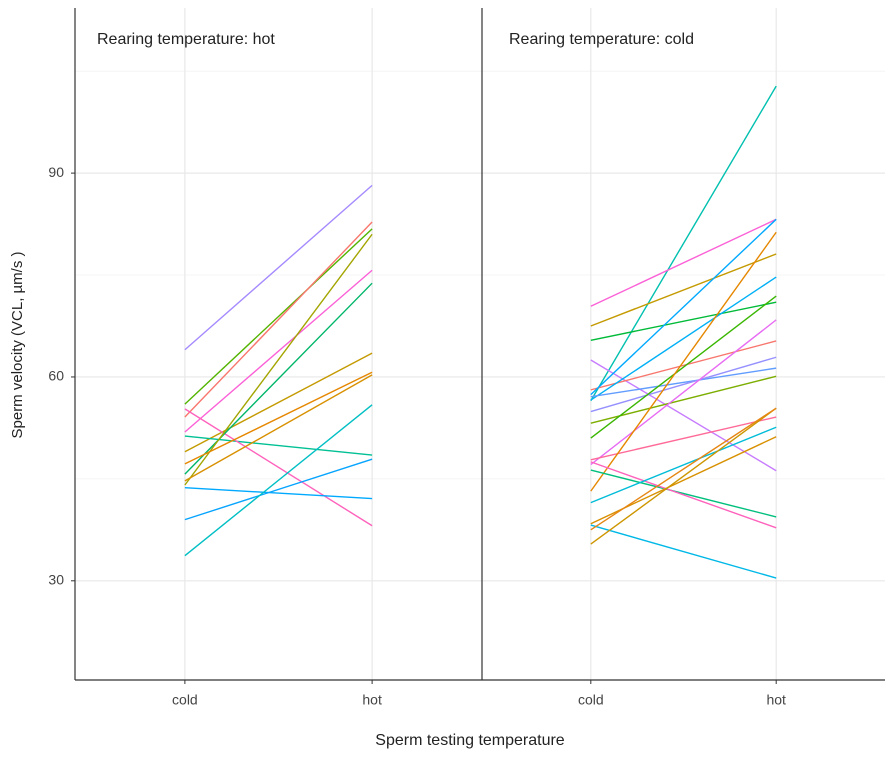 The height and width of the screenshot is (757, 885). What do you see at coordinates (601, 39) in the screenshot?
I see `facet-title: Rearing temperature: cold` at bounding box center [601, 39].